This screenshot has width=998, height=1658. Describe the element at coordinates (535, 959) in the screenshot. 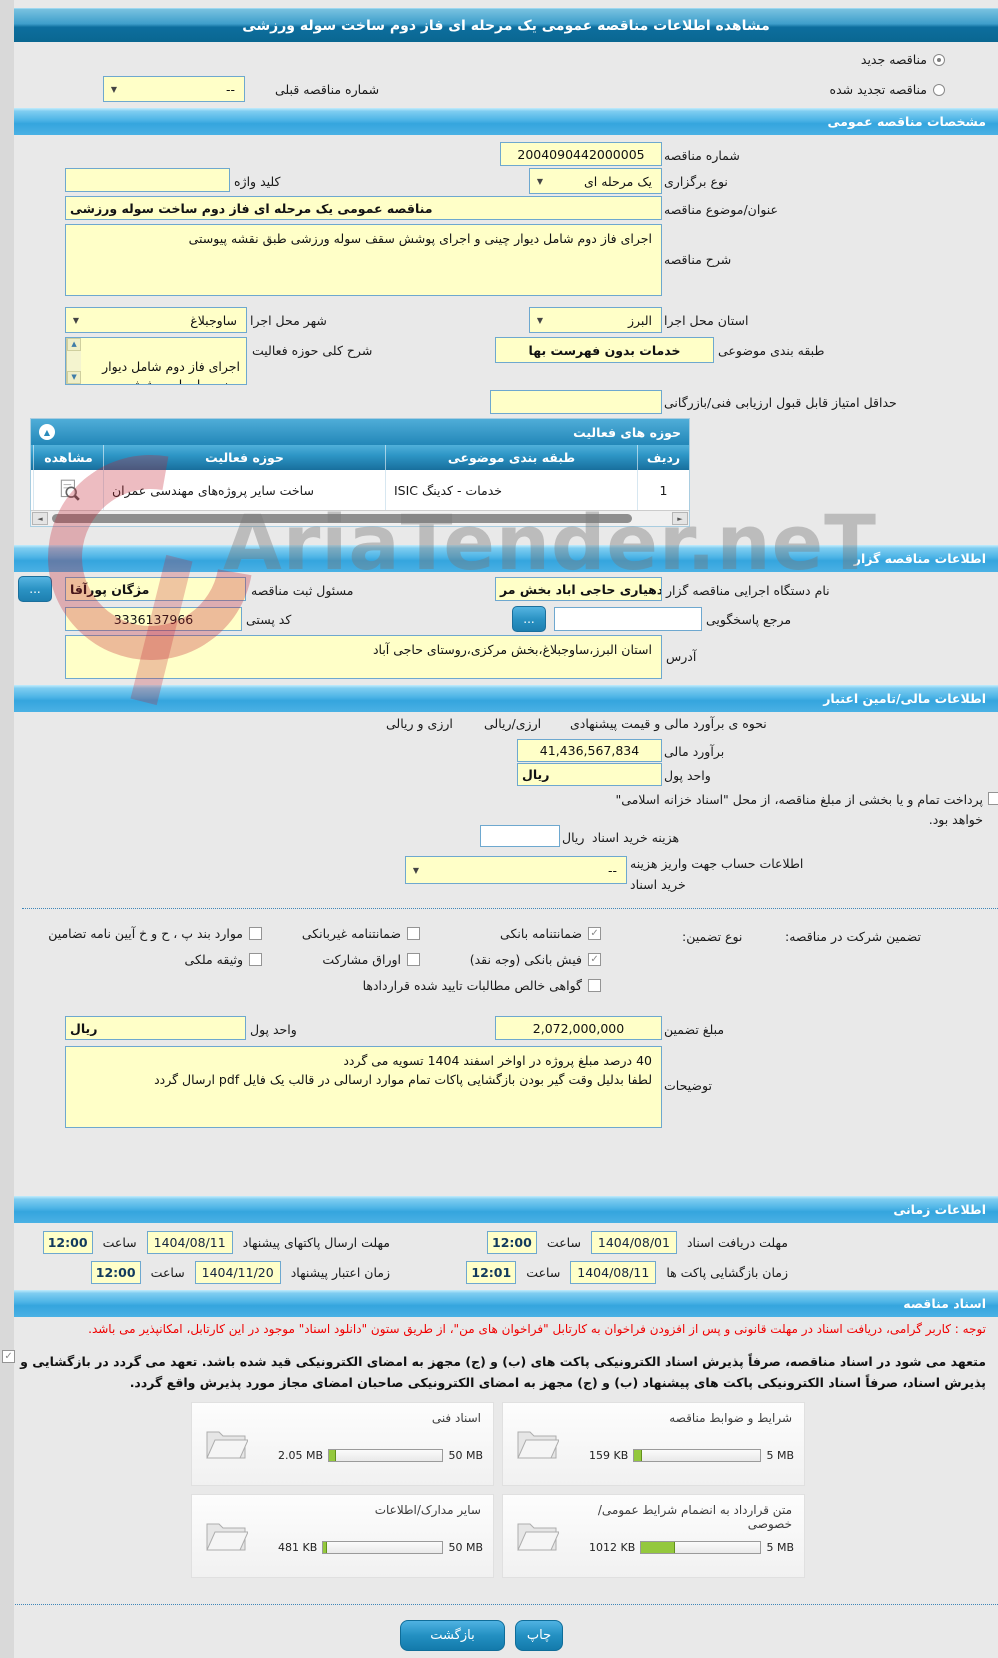

I see `guarantee-option-bank-slip: فیش بانکی (وجه نقد)` at that location.